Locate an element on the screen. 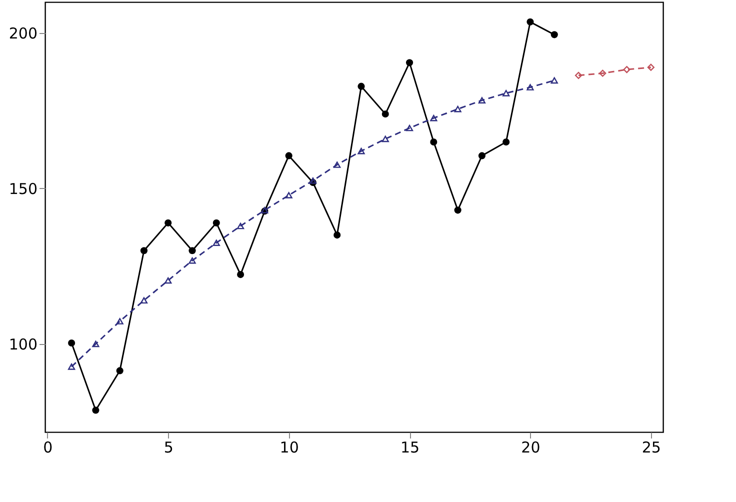 This screenshot has height=502, width=736. y-tick-label: 150 is located at coordinates (23, 189).